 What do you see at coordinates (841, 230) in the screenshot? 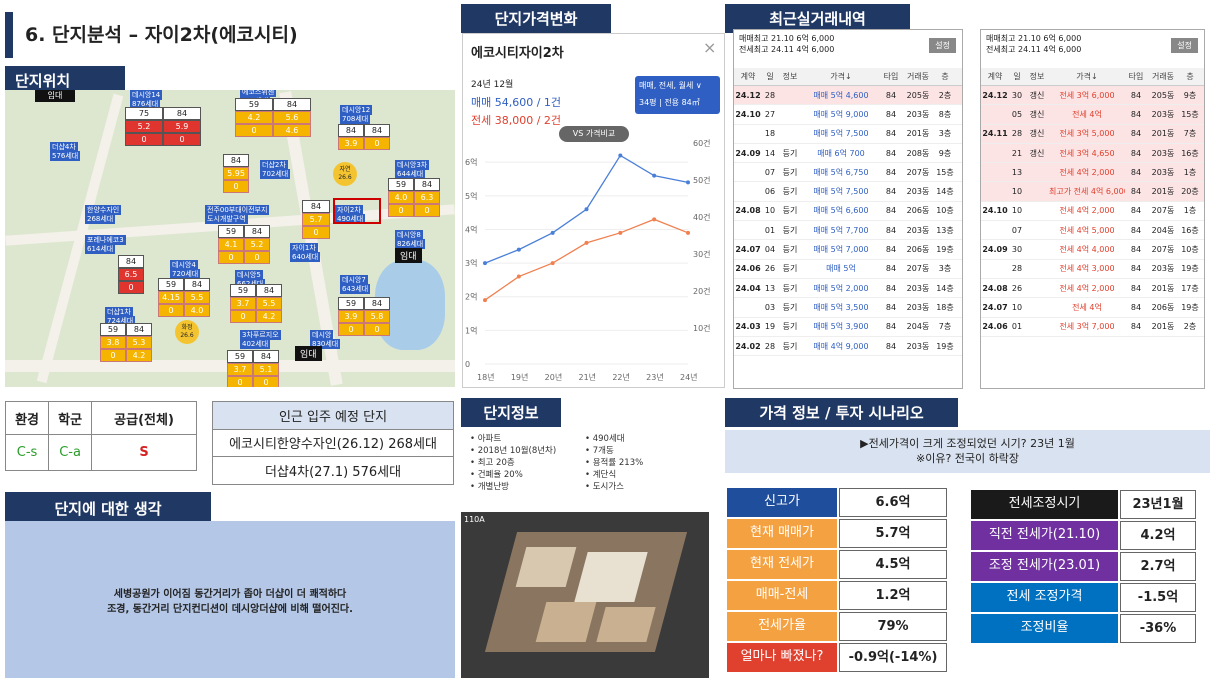
I see `table-cell: 매매 5억 7,700` at bounding box center [841, 230].